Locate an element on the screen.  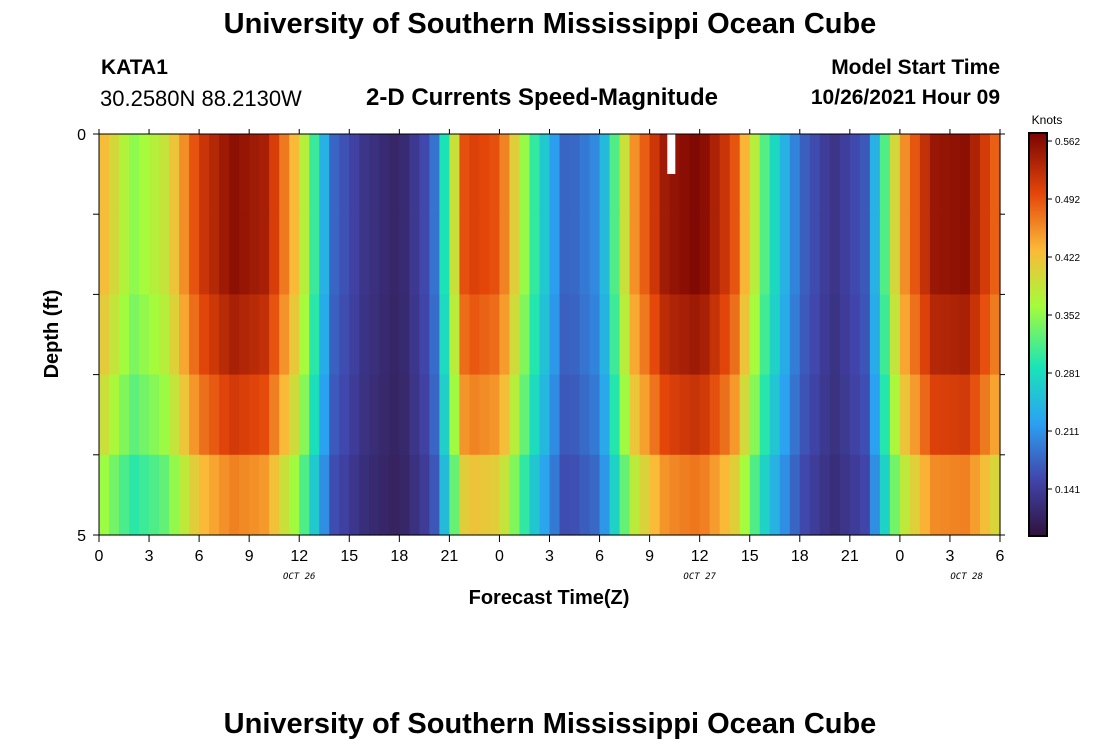
model-start-label: Model Start Time is located at coordinates (915, 67).